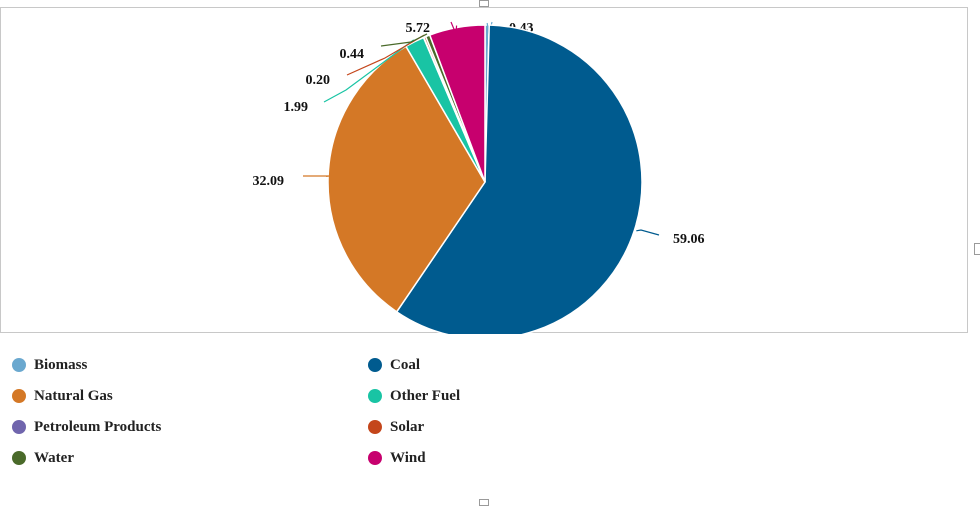  What do you see at coordinates (190, 396) in the screenshot?
I see `legend-item-natural-gas: Natural Gas` at bounding box center [190, 396].